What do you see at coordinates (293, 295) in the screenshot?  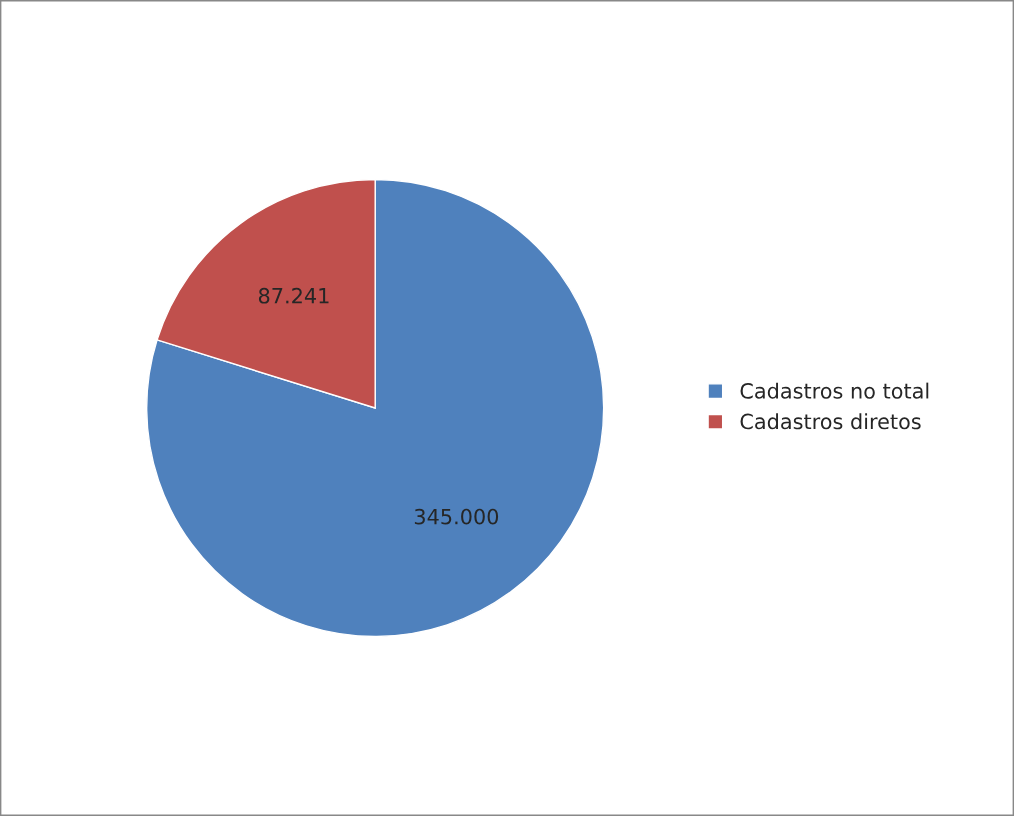 I see `data-label: 87.241` at bounding box center [293, 295].